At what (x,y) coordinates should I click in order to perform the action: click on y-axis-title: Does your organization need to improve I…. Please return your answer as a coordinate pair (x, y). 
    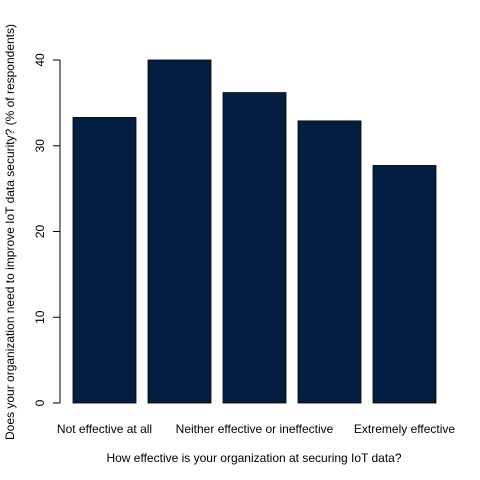
    Looking at the image, I should click on (10, 232).